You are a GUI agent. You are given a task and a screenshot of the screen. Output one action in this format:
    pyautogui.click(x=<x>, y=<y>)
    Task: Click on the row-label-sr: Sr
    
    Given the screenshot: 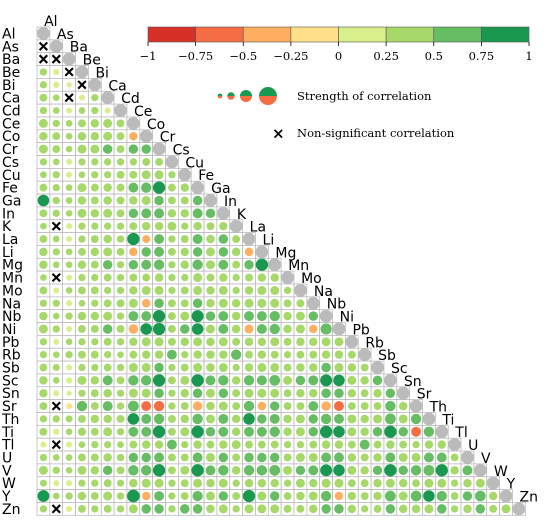 What is the action you would take?
    pyautogui.click(x=9, y=407)
    